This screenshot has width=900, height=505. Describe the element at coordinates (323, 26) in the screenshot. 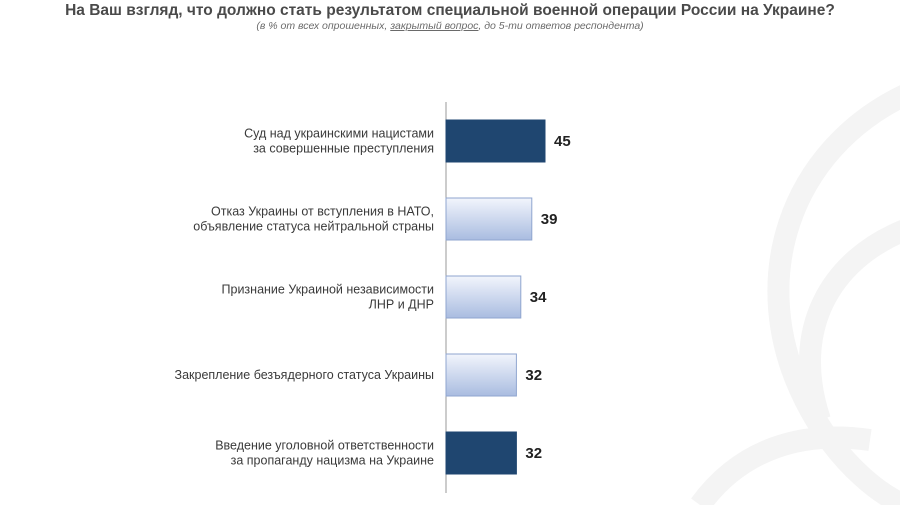

I see `subtitle-part-1: (в % от всех опрошенных,` at that location.